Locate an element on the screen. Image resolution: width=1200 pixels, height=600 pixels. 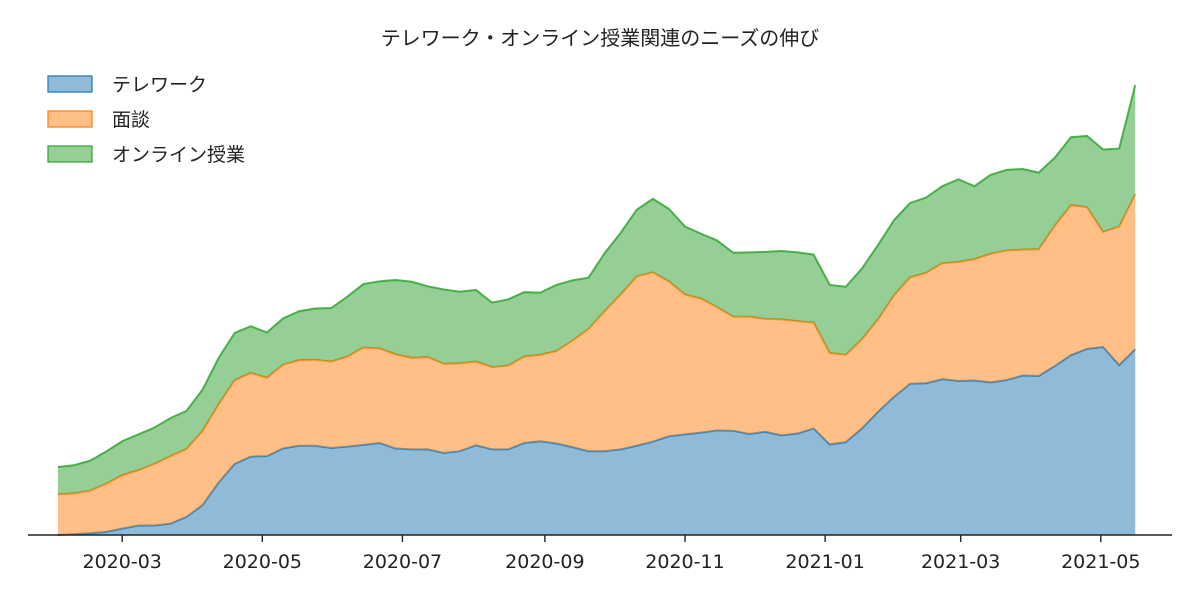
legend-label: テレワーク is located at coordinates (159, 85).